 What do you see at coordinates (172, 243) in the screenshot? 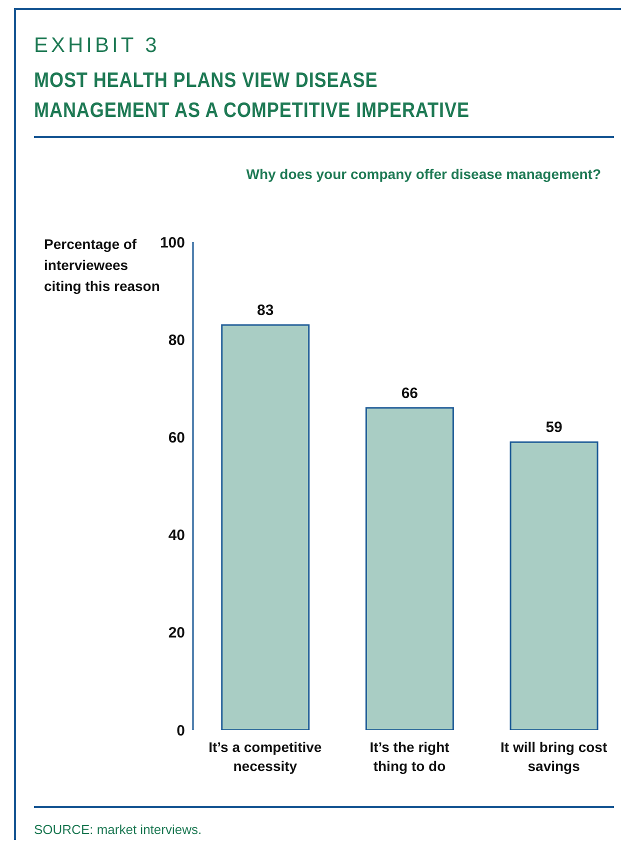
I see `y-tick-label: 100` at bounding box center [172, 243].